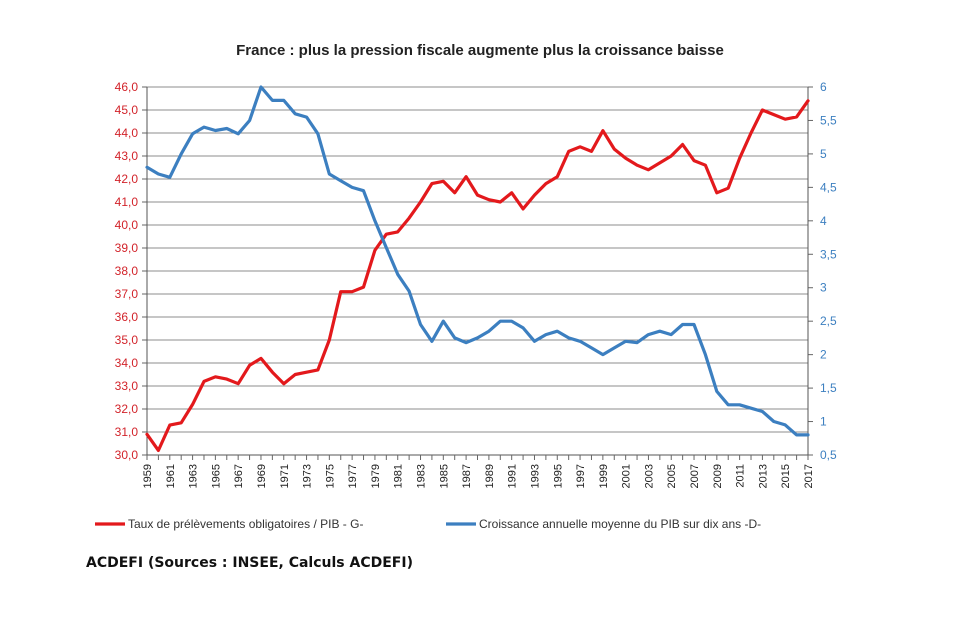 Image resolution: width=960 pixels, height=619 pixels. What do you see at coordinates (127, 248) in the screenshot?
I see `left-tick-label: 39,0` at bounding box center [127, 248].